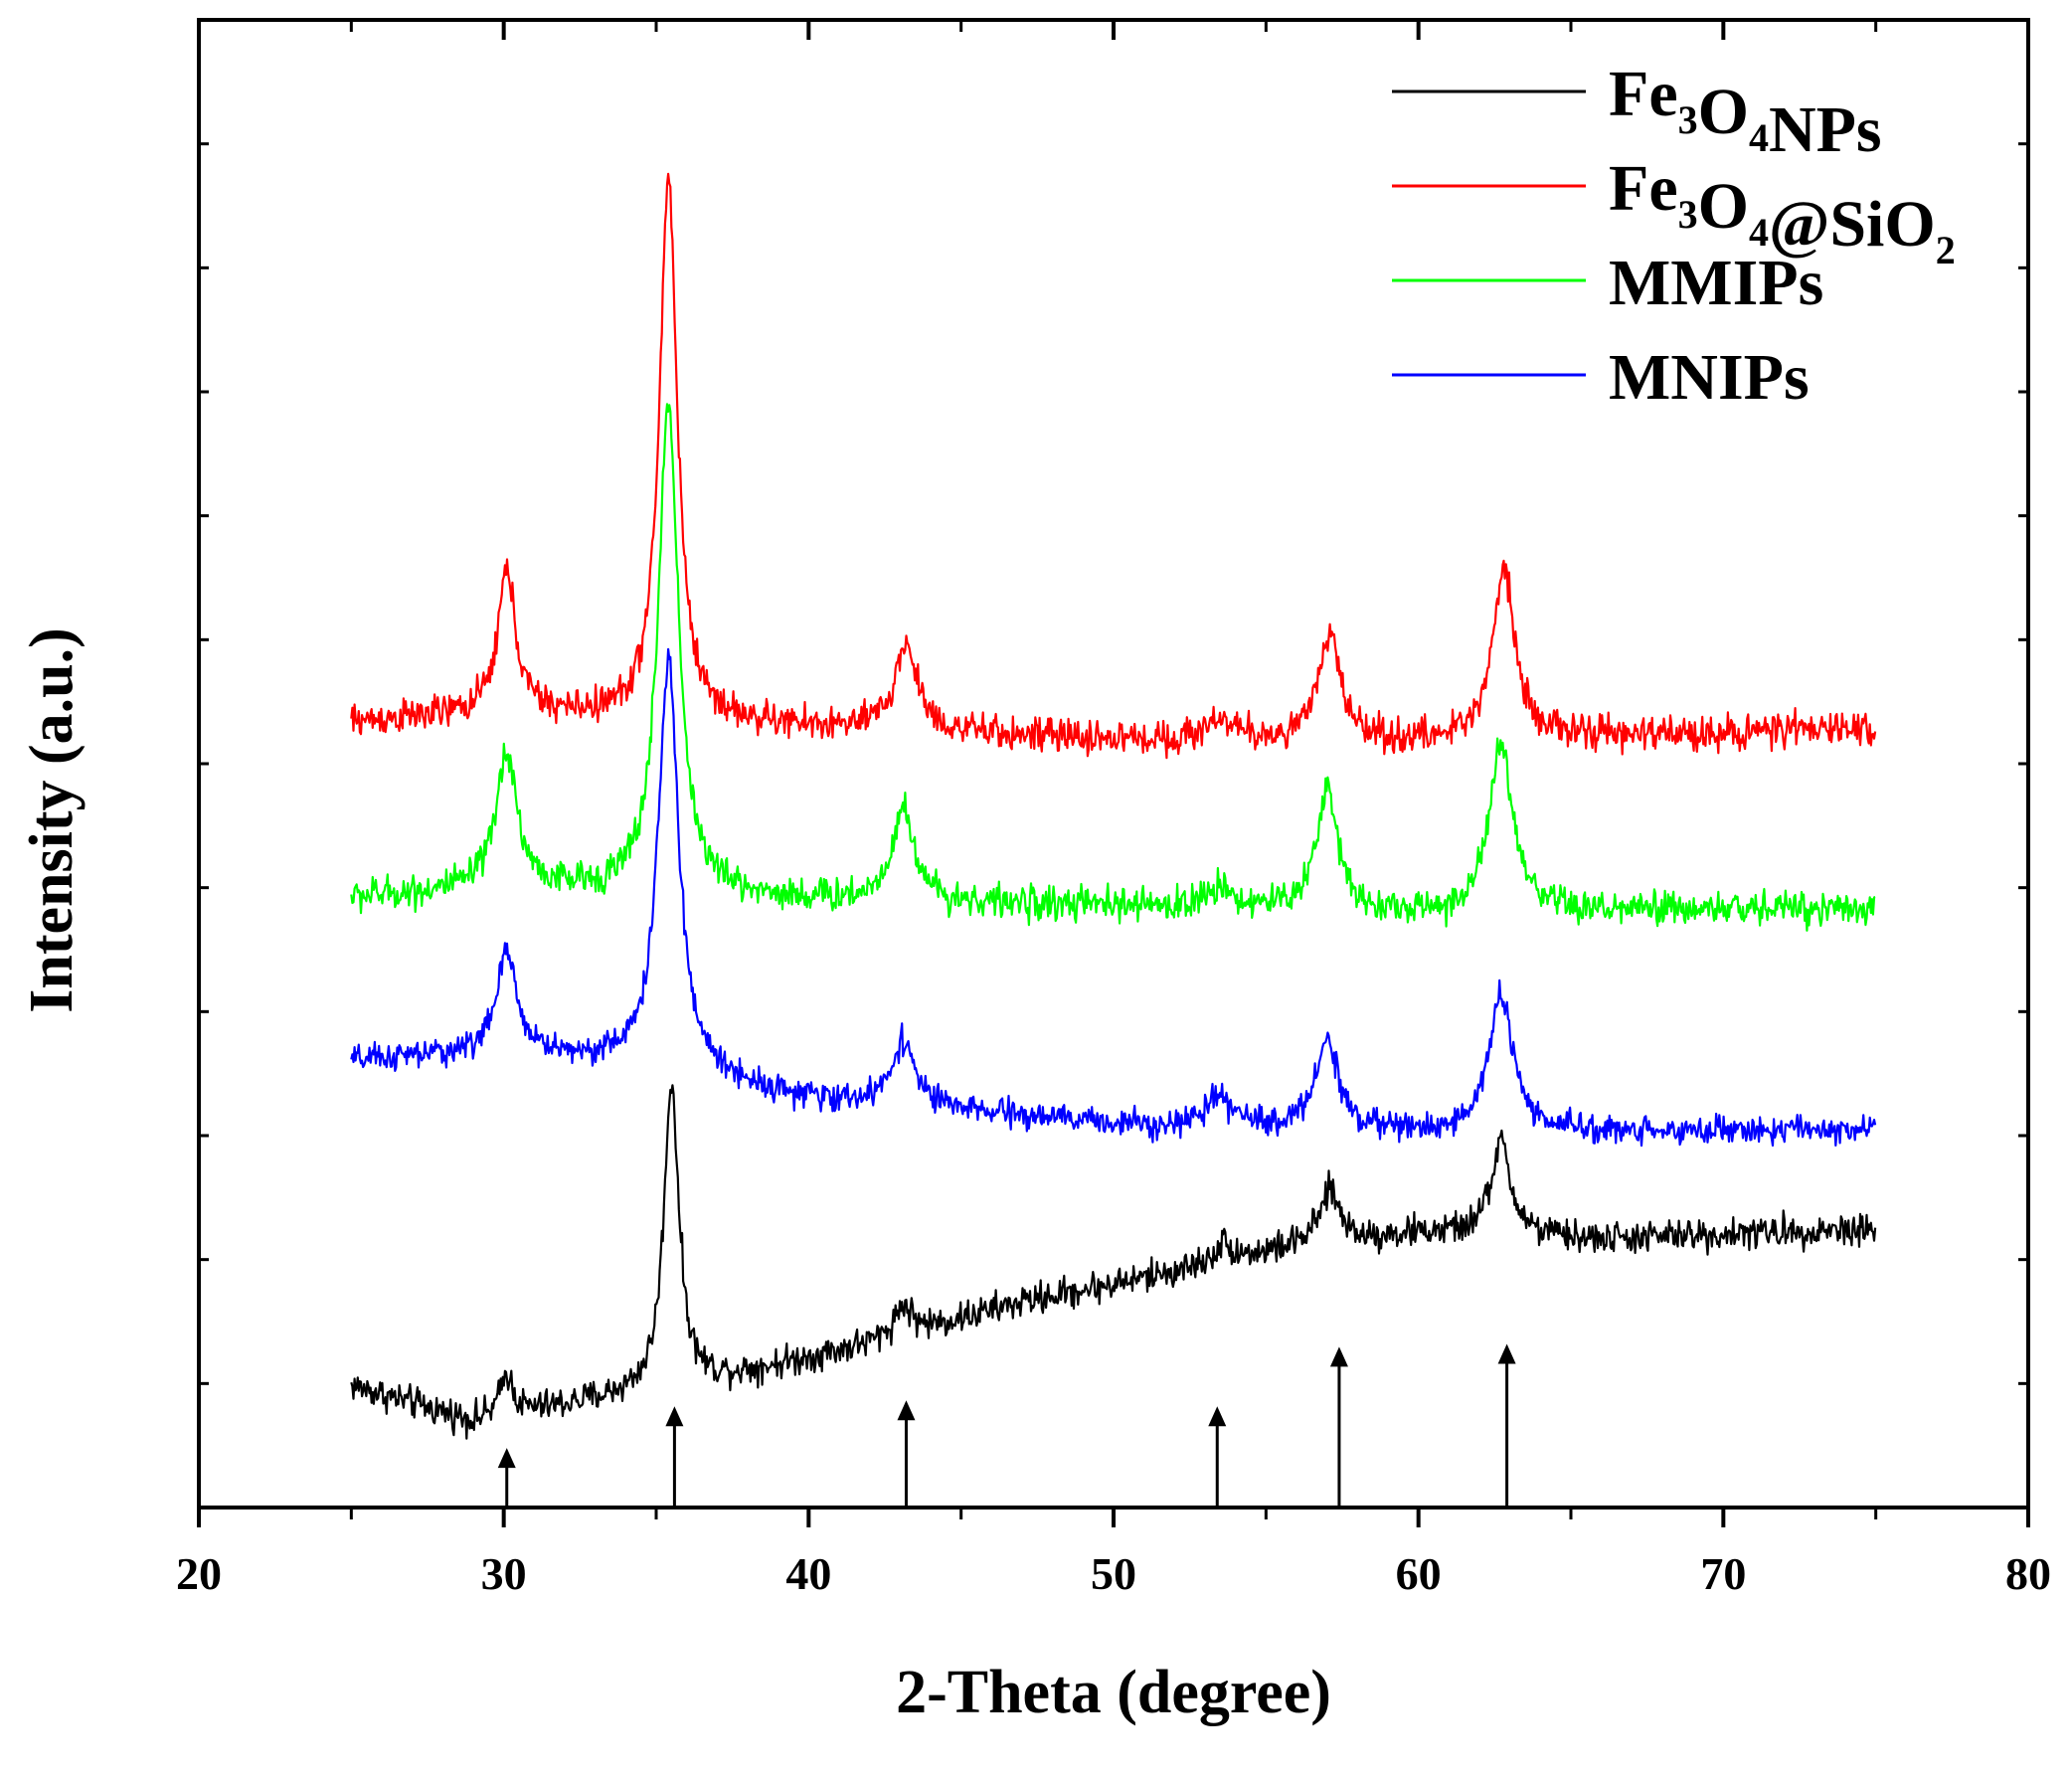 This screenshot has height=1777, width=2072. I want to click on legend-label: Fe3O4@SiO2, so click(1782, 212).